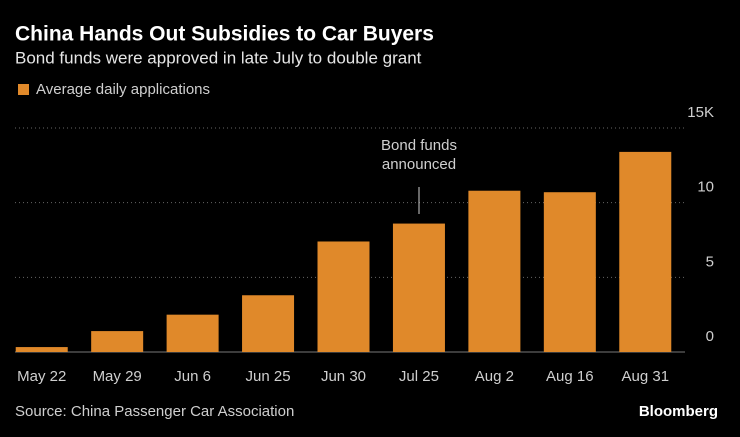  What do you see at coordinates (23, 89) in the screenshot?
I see `legend-swatch` at bounding box center [23, 89].